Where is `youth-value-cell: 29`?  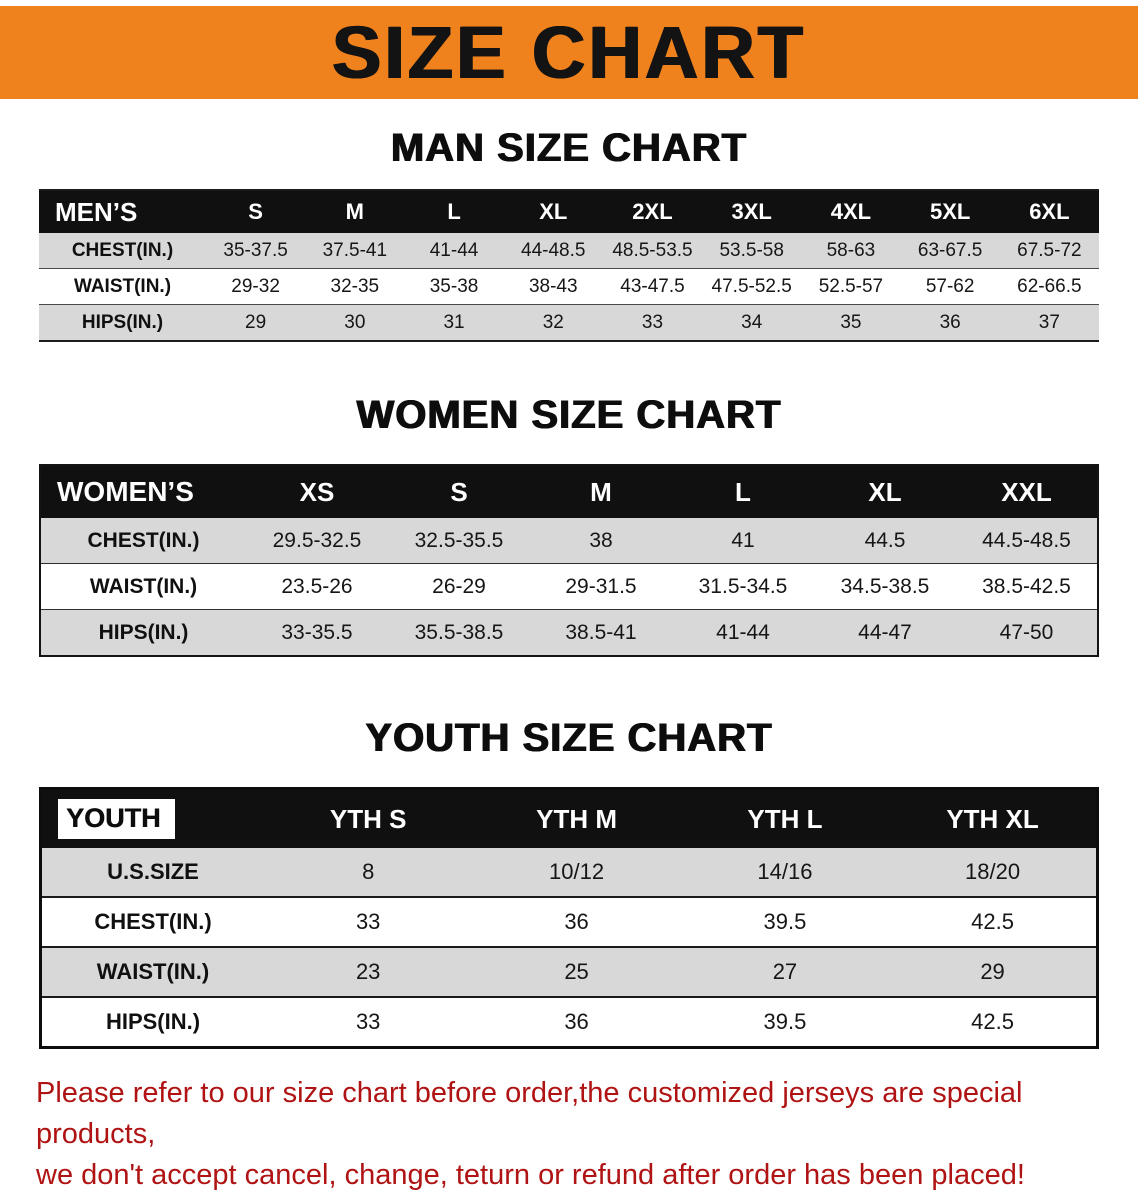 youth-value-cell: 29 is located at coordinates (993, 972).